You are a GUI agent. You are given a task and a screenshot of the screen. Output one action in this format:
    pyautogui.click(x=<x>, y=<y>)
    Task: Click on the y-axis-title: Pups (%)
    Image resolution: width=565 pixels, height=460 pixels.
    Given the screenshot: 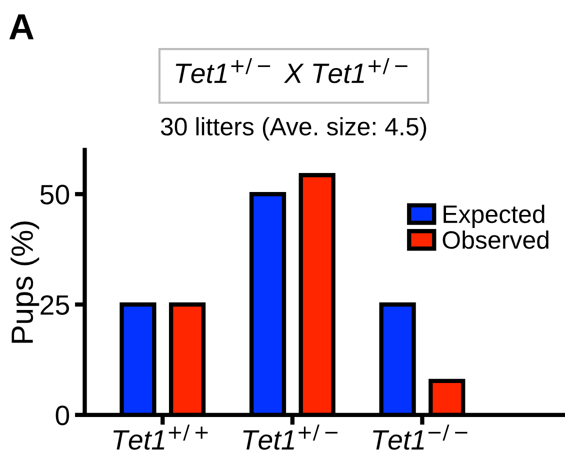 What is the action you would take?
    pyautogui.click(x=25, y=282)
    